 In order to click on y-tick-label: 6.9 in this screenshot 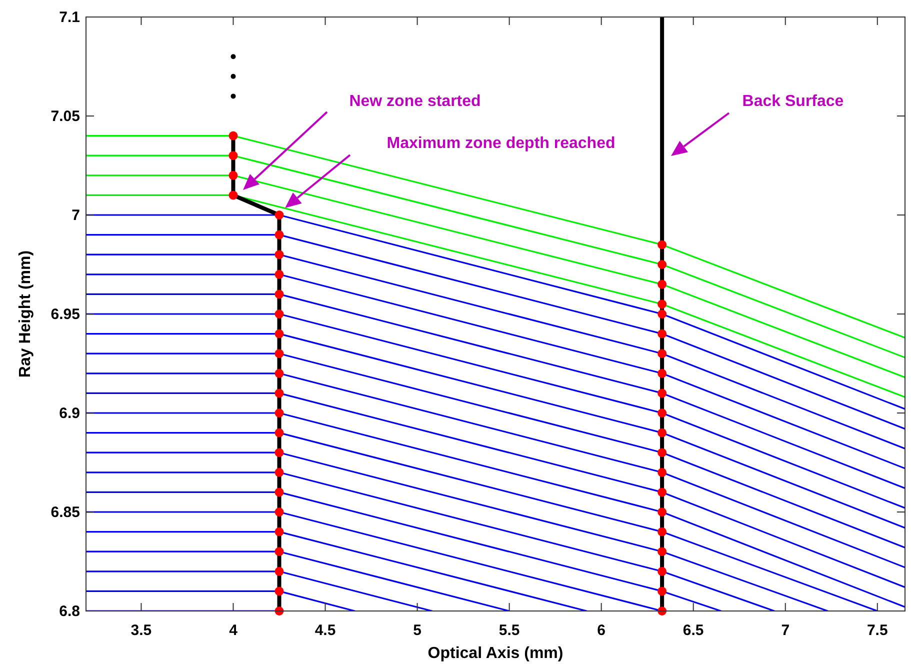, I will do `click(69, 413)`.